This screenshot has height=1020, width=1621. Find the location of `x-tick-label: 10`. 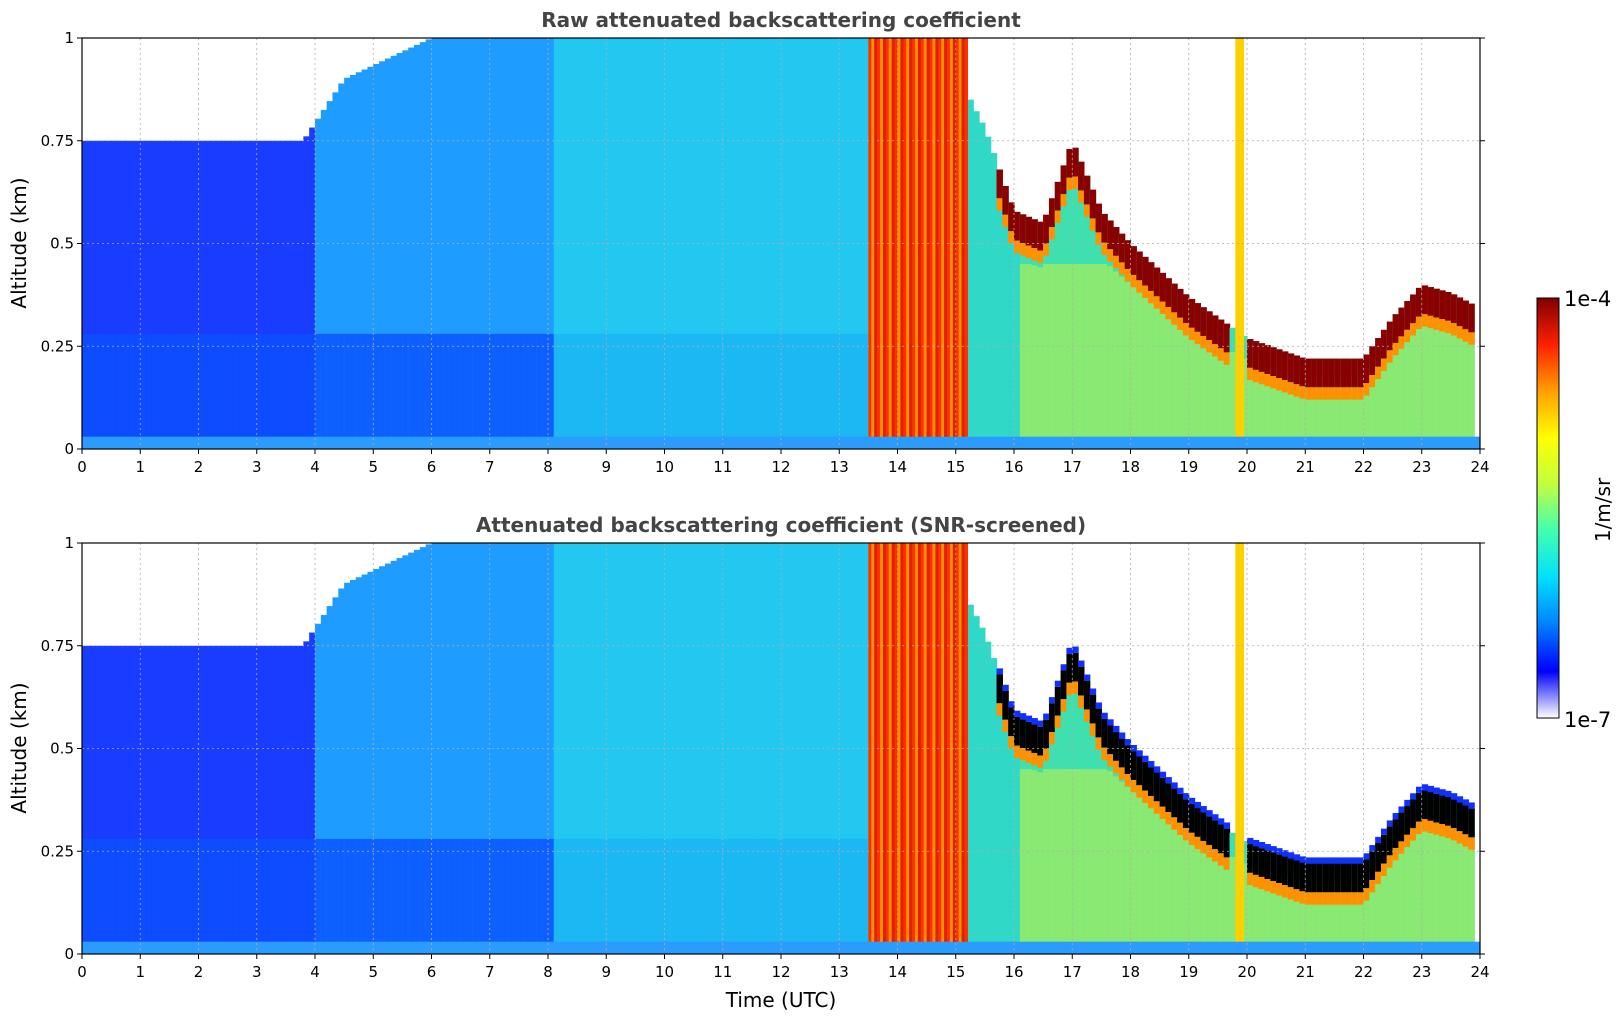

x-tick-label: 10 is located at coordinates (664, 467).